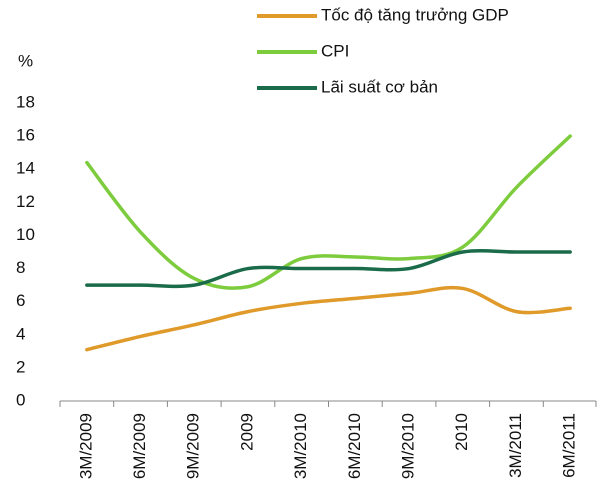  What do you see at coordinates (20, 333) in the screenshot?
I see `y-tick-label: 4` at bounding box center [20, 333].